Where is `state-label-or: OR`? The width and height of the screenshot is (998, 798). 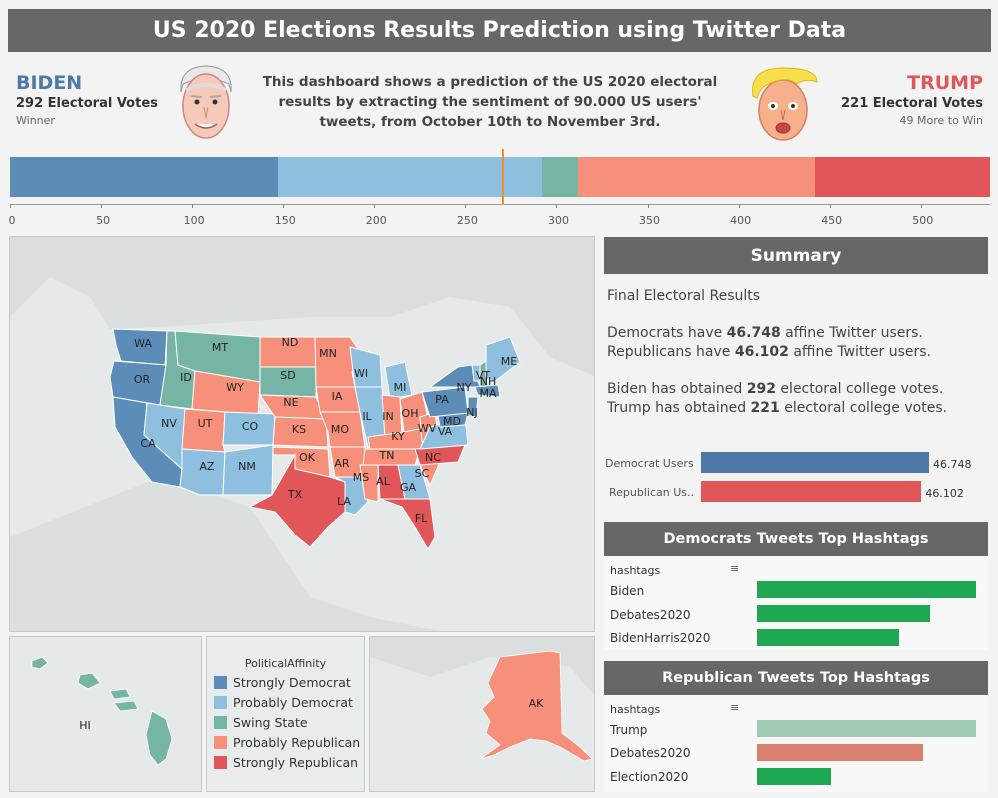
state-label-or: OR is located at coordinates (142, 379).